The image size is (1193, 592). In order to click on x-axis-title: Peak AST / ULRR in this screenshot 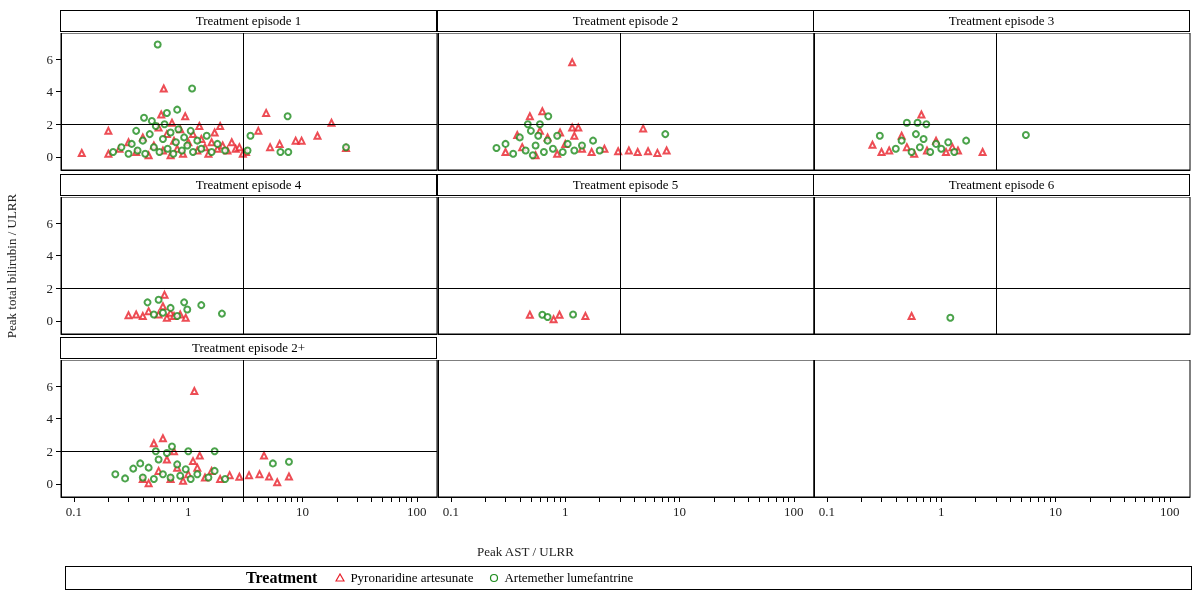, I will do `click(525, 552)`.